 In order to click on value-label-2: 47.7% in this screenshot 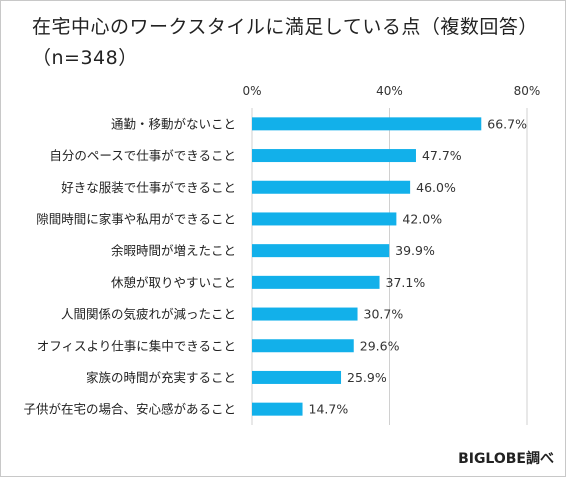, I will do `click(442, 155)`.